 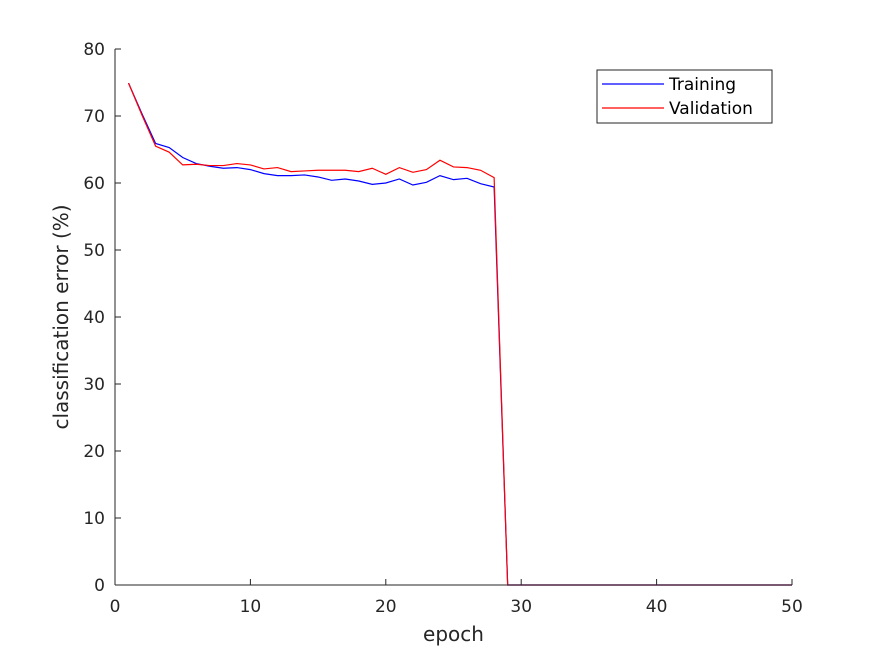 I want to click on y-tick-label: 0, so click(x=99, y=586).